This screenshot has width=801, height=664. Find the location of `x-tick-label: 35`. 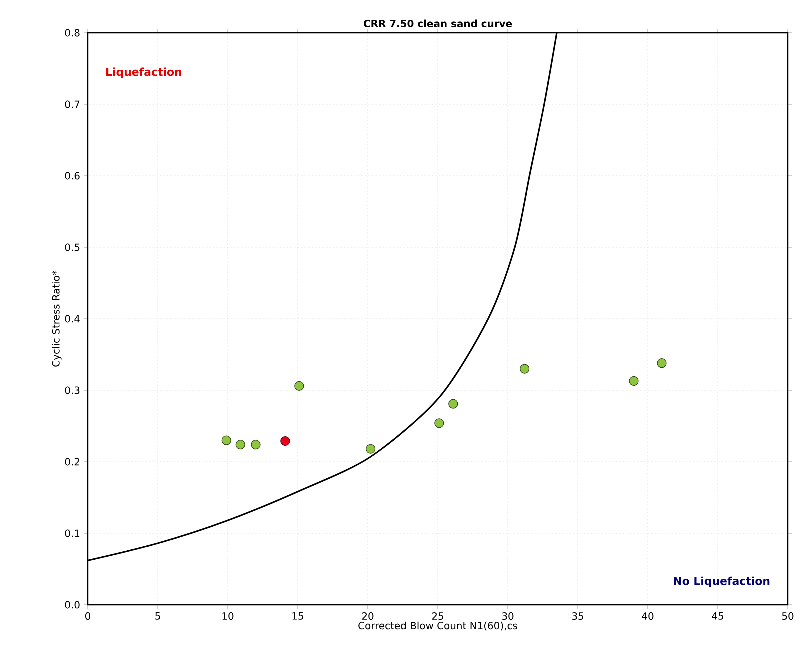

x-tick-label: 35 is located at coordinates (578, 616).